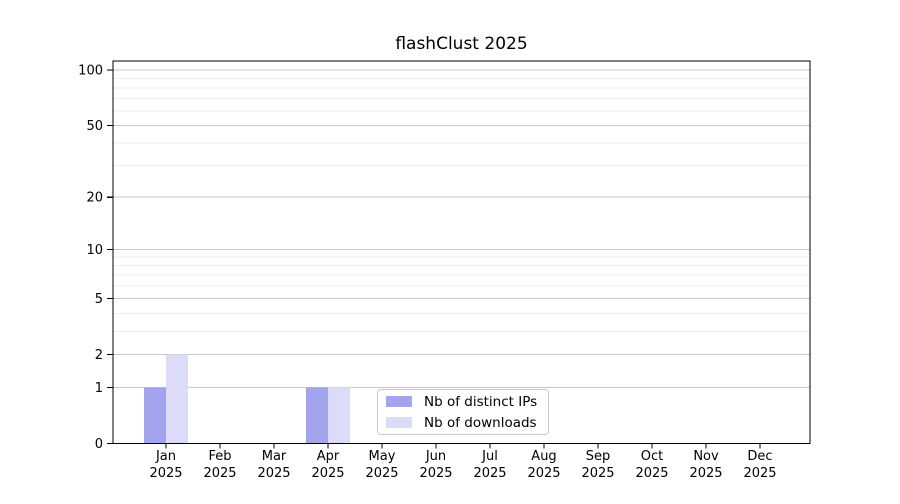  I want to click on bar-distinct-ips-apr, so click(317, 415).